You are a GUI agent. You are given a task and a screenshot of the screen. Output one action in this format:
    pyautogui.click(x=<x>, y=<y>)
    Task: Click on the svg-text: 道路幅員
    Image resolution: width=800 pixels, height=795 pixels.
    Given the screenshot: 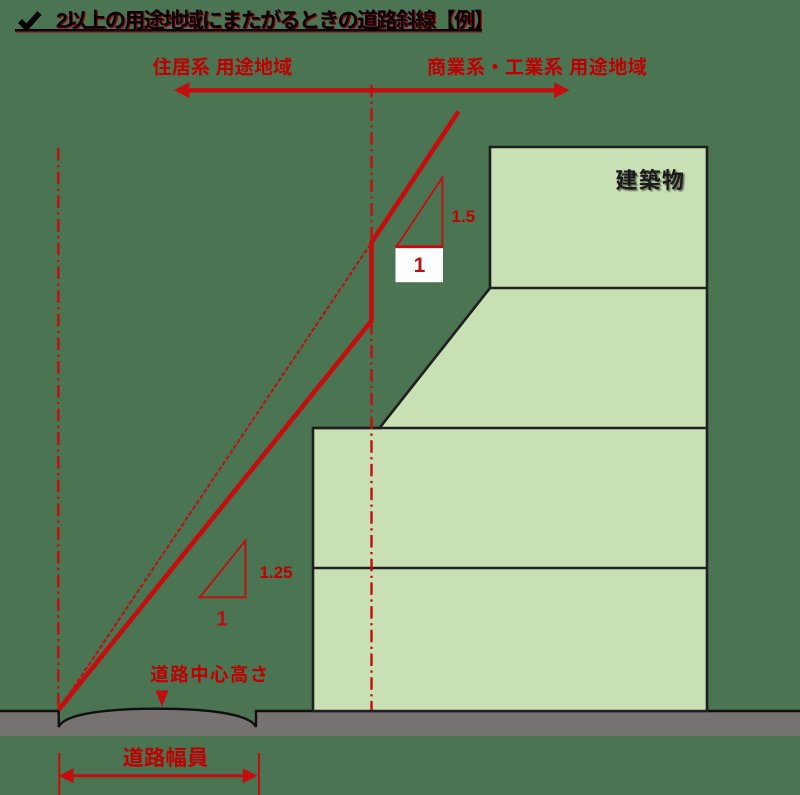 What is the action you would take?
    pyautogui.click(x=166, y=758)
    